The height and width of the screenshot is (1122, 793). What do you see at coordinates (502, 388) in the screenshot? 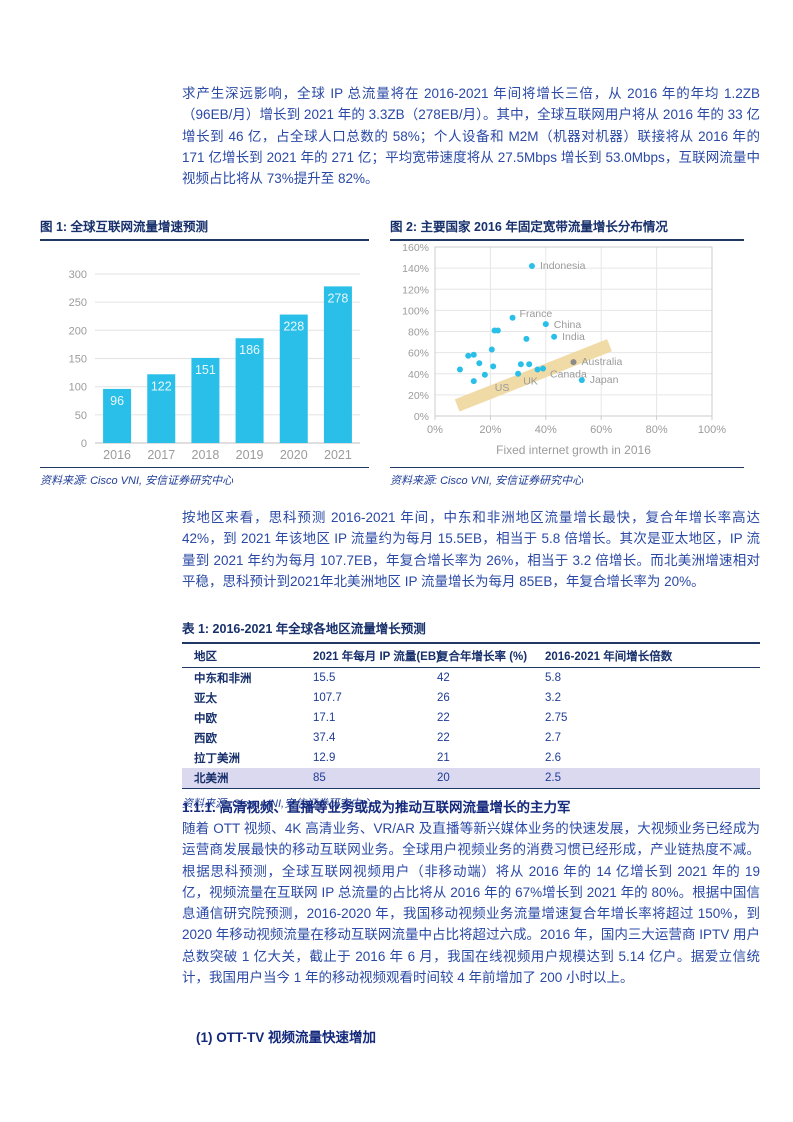
I see `country-label: US` at bounding box center [502, 388].